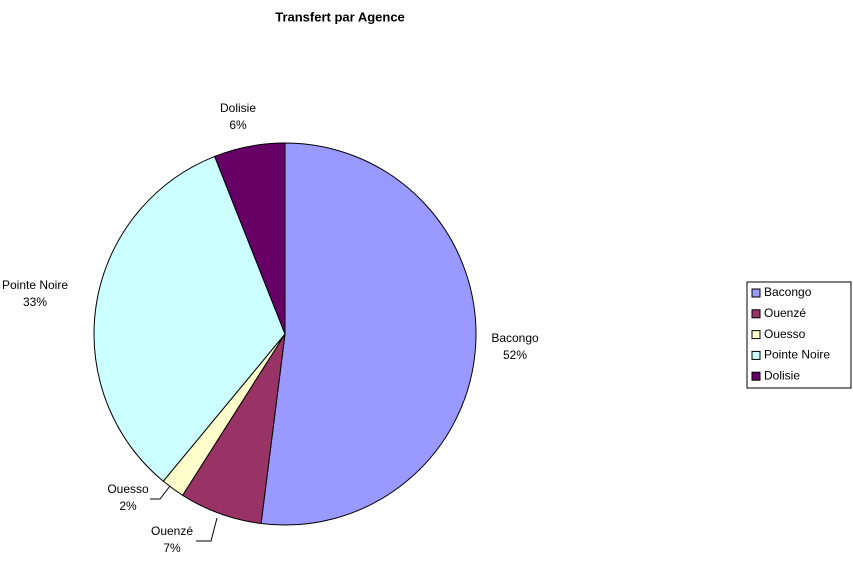 The width and height of the screenshot is (853, 563). I want to click on legend-box, so click(799, 335).